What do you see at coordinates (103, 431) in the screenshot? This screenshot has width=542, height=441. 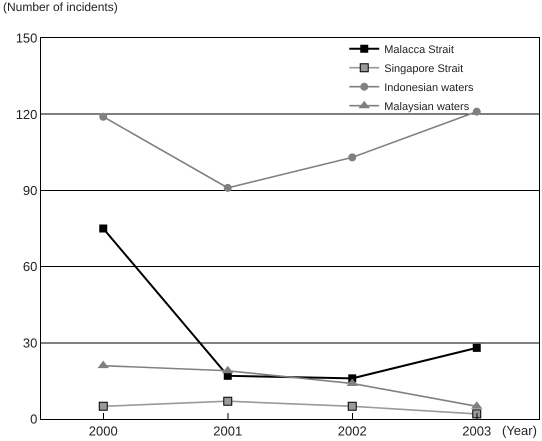 I see `x-tick-label: 2000` at bounding box center [103, 431].